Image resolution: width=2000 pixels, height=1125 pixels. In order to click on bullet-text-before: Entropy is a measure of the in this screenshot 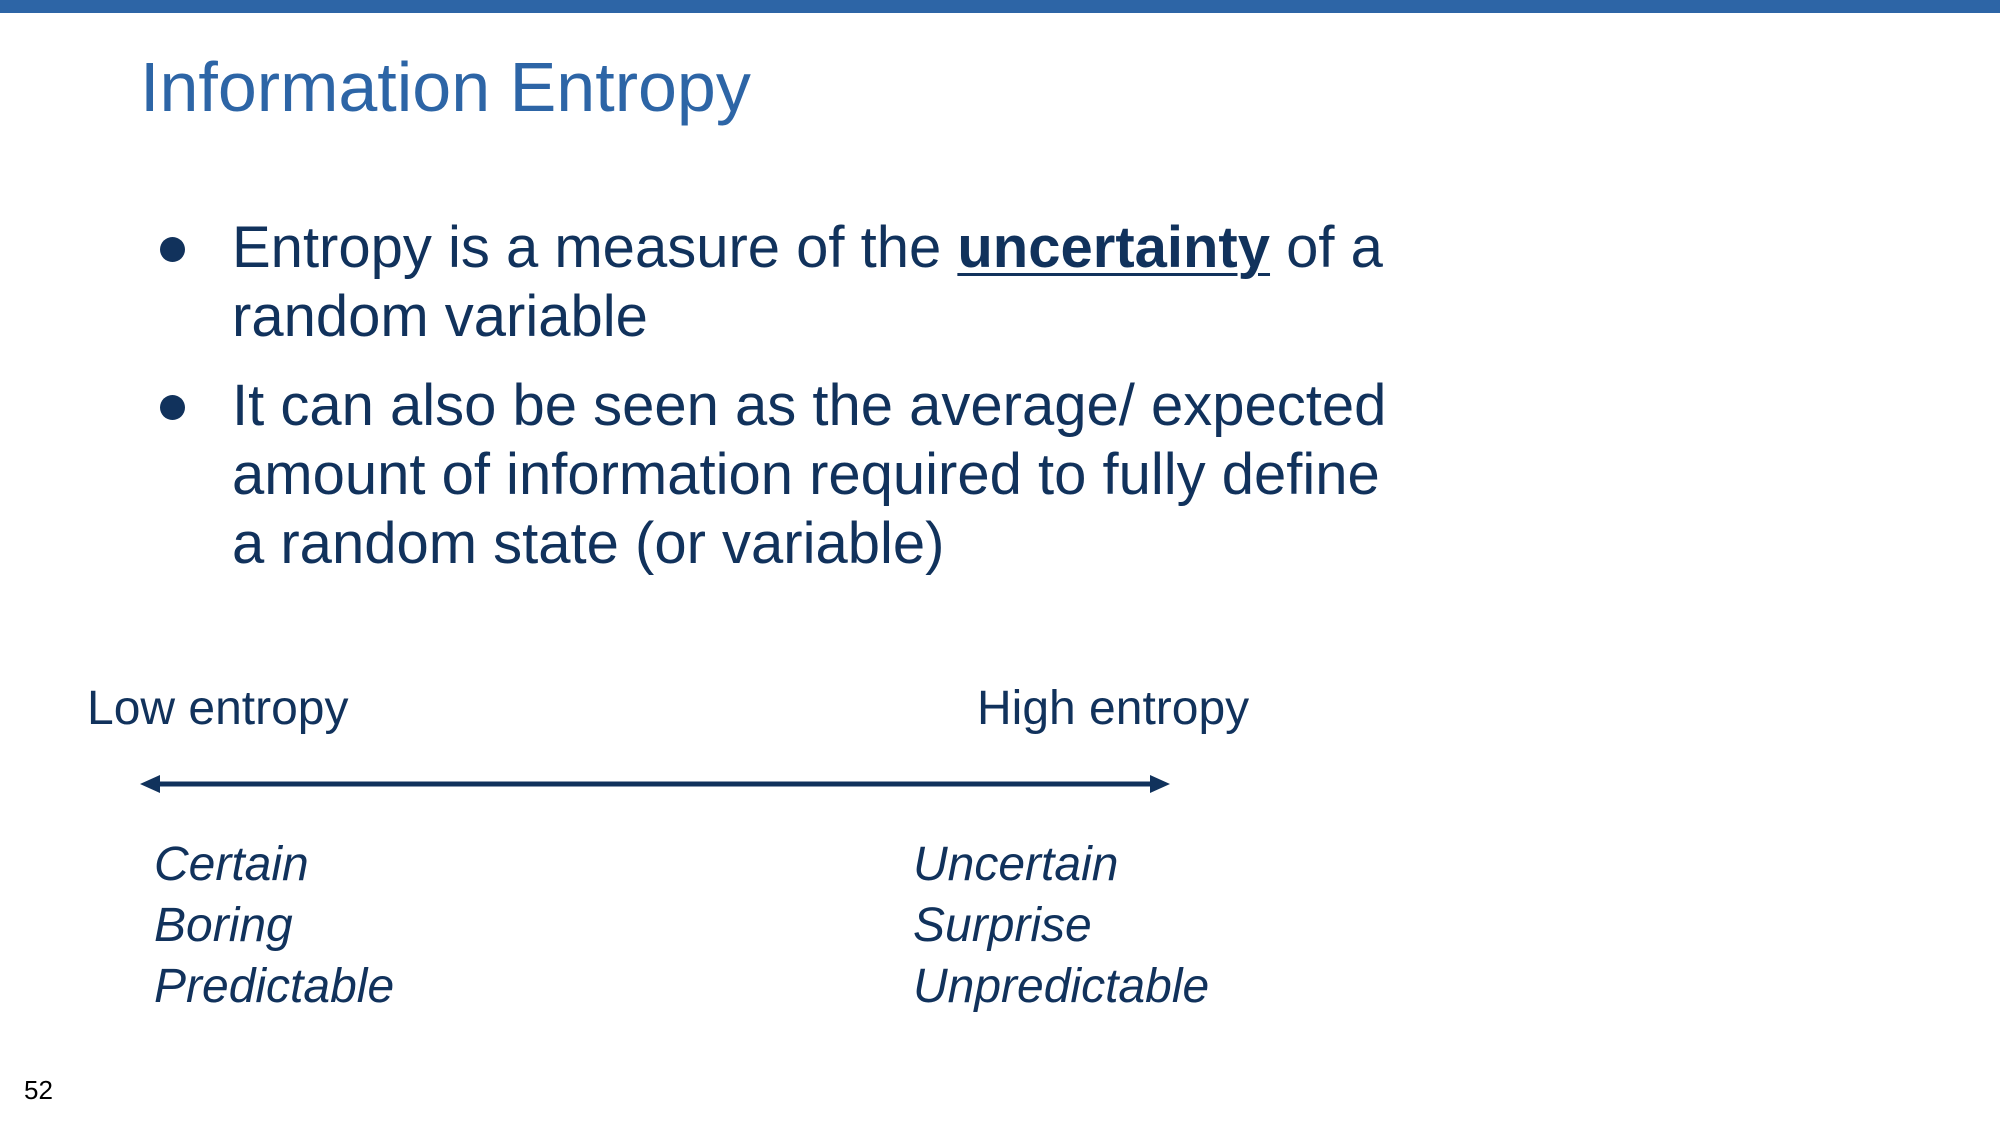, I will do `click(595, 247)`.